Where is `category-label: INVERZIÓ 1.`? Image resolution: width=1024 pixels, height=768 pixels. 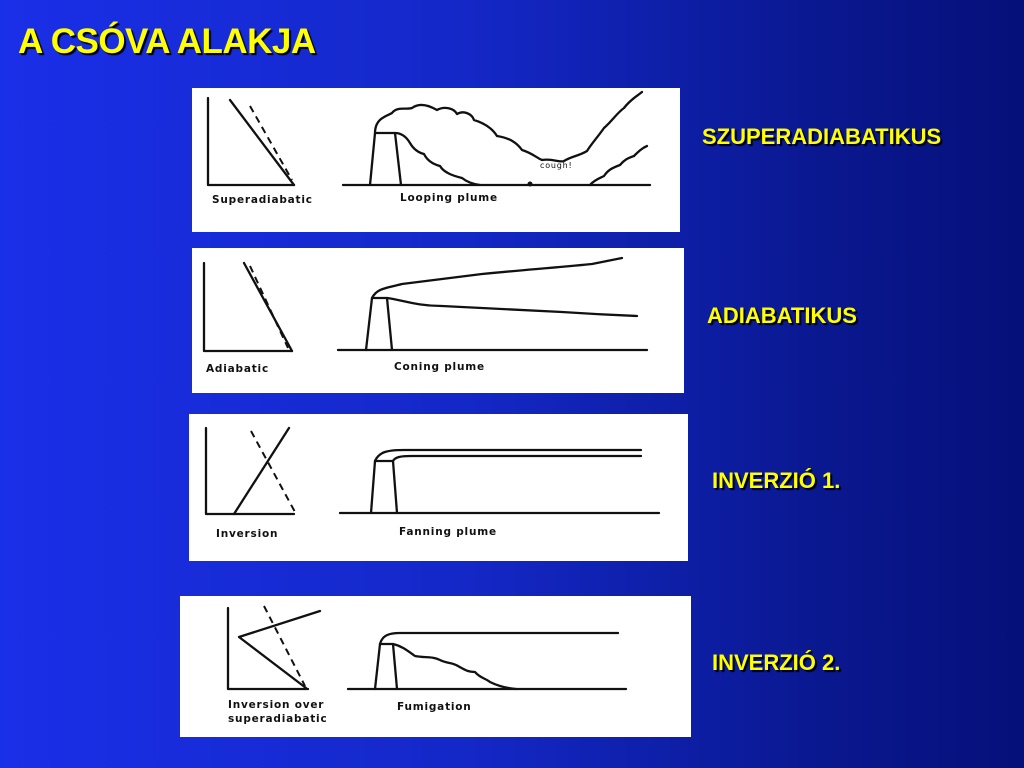 category-label: INVERZIÓ 1. is located at coordinates (776, 480).